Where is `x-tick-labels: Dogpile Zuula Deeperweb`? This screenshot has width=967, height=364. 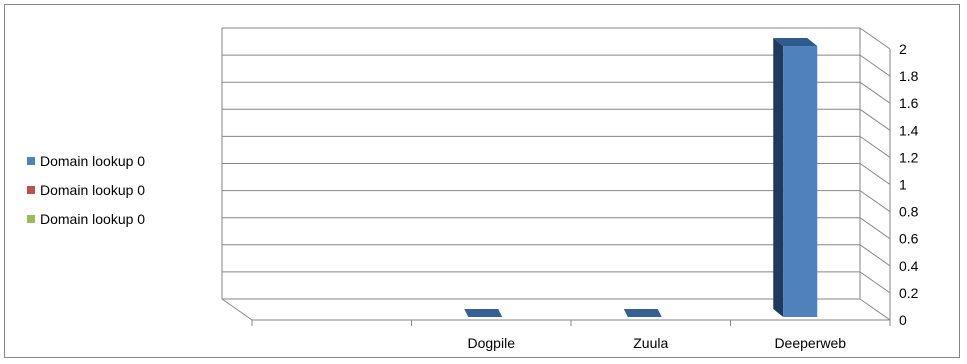
x-tick-labels: Dogpile Zuula Deeperweb is located at coordinates (657, 343).